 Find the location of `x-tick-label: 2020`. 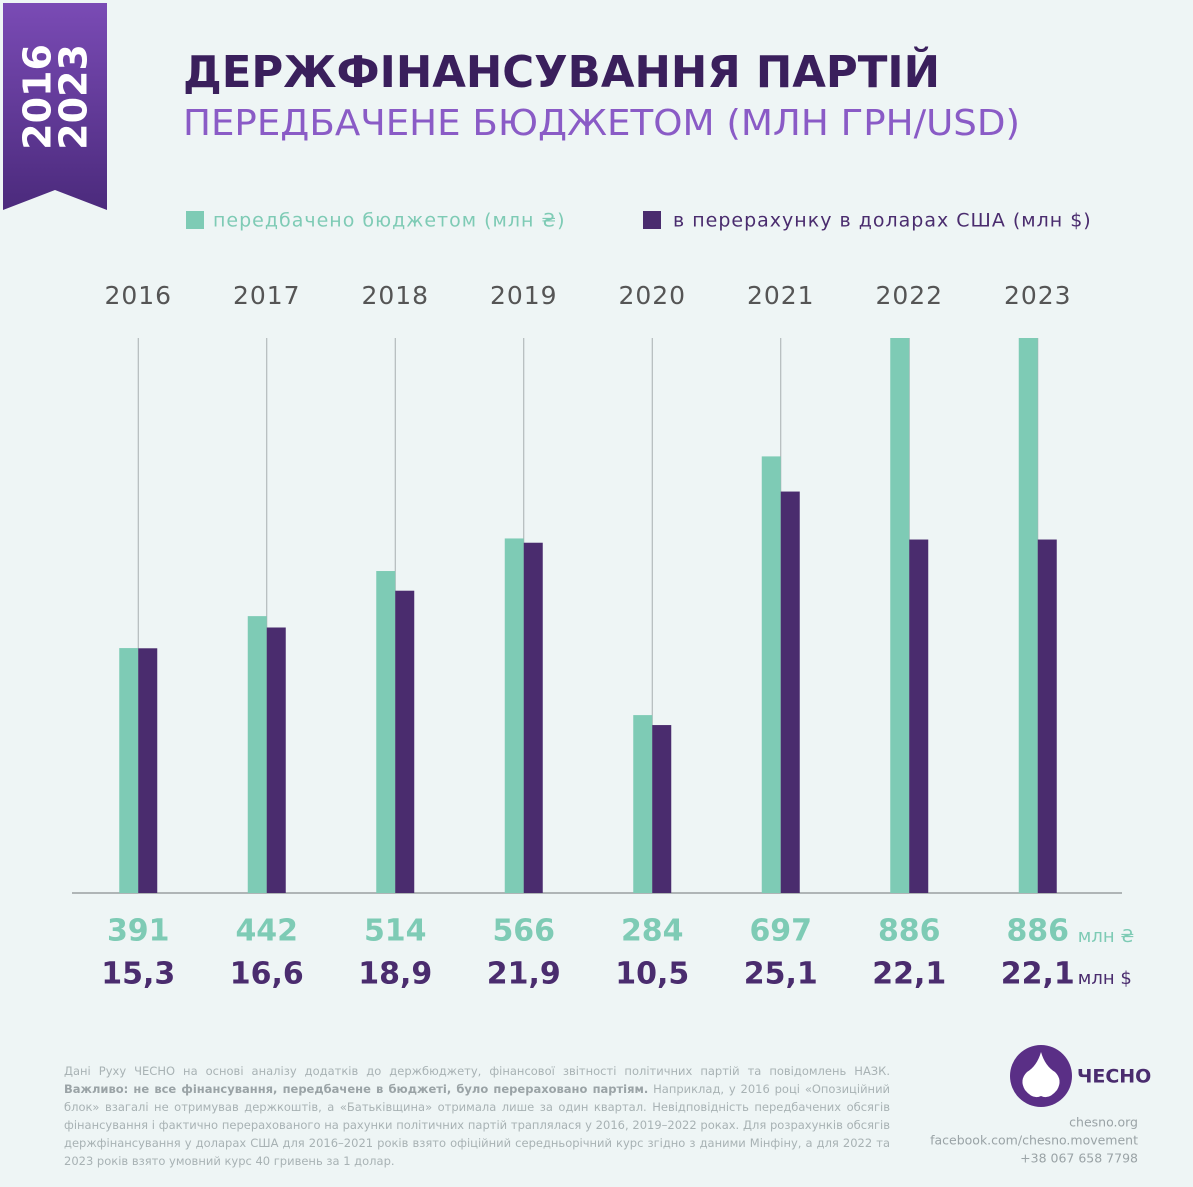

x-tick-label: 2020 is located at coordinates (652, 295).